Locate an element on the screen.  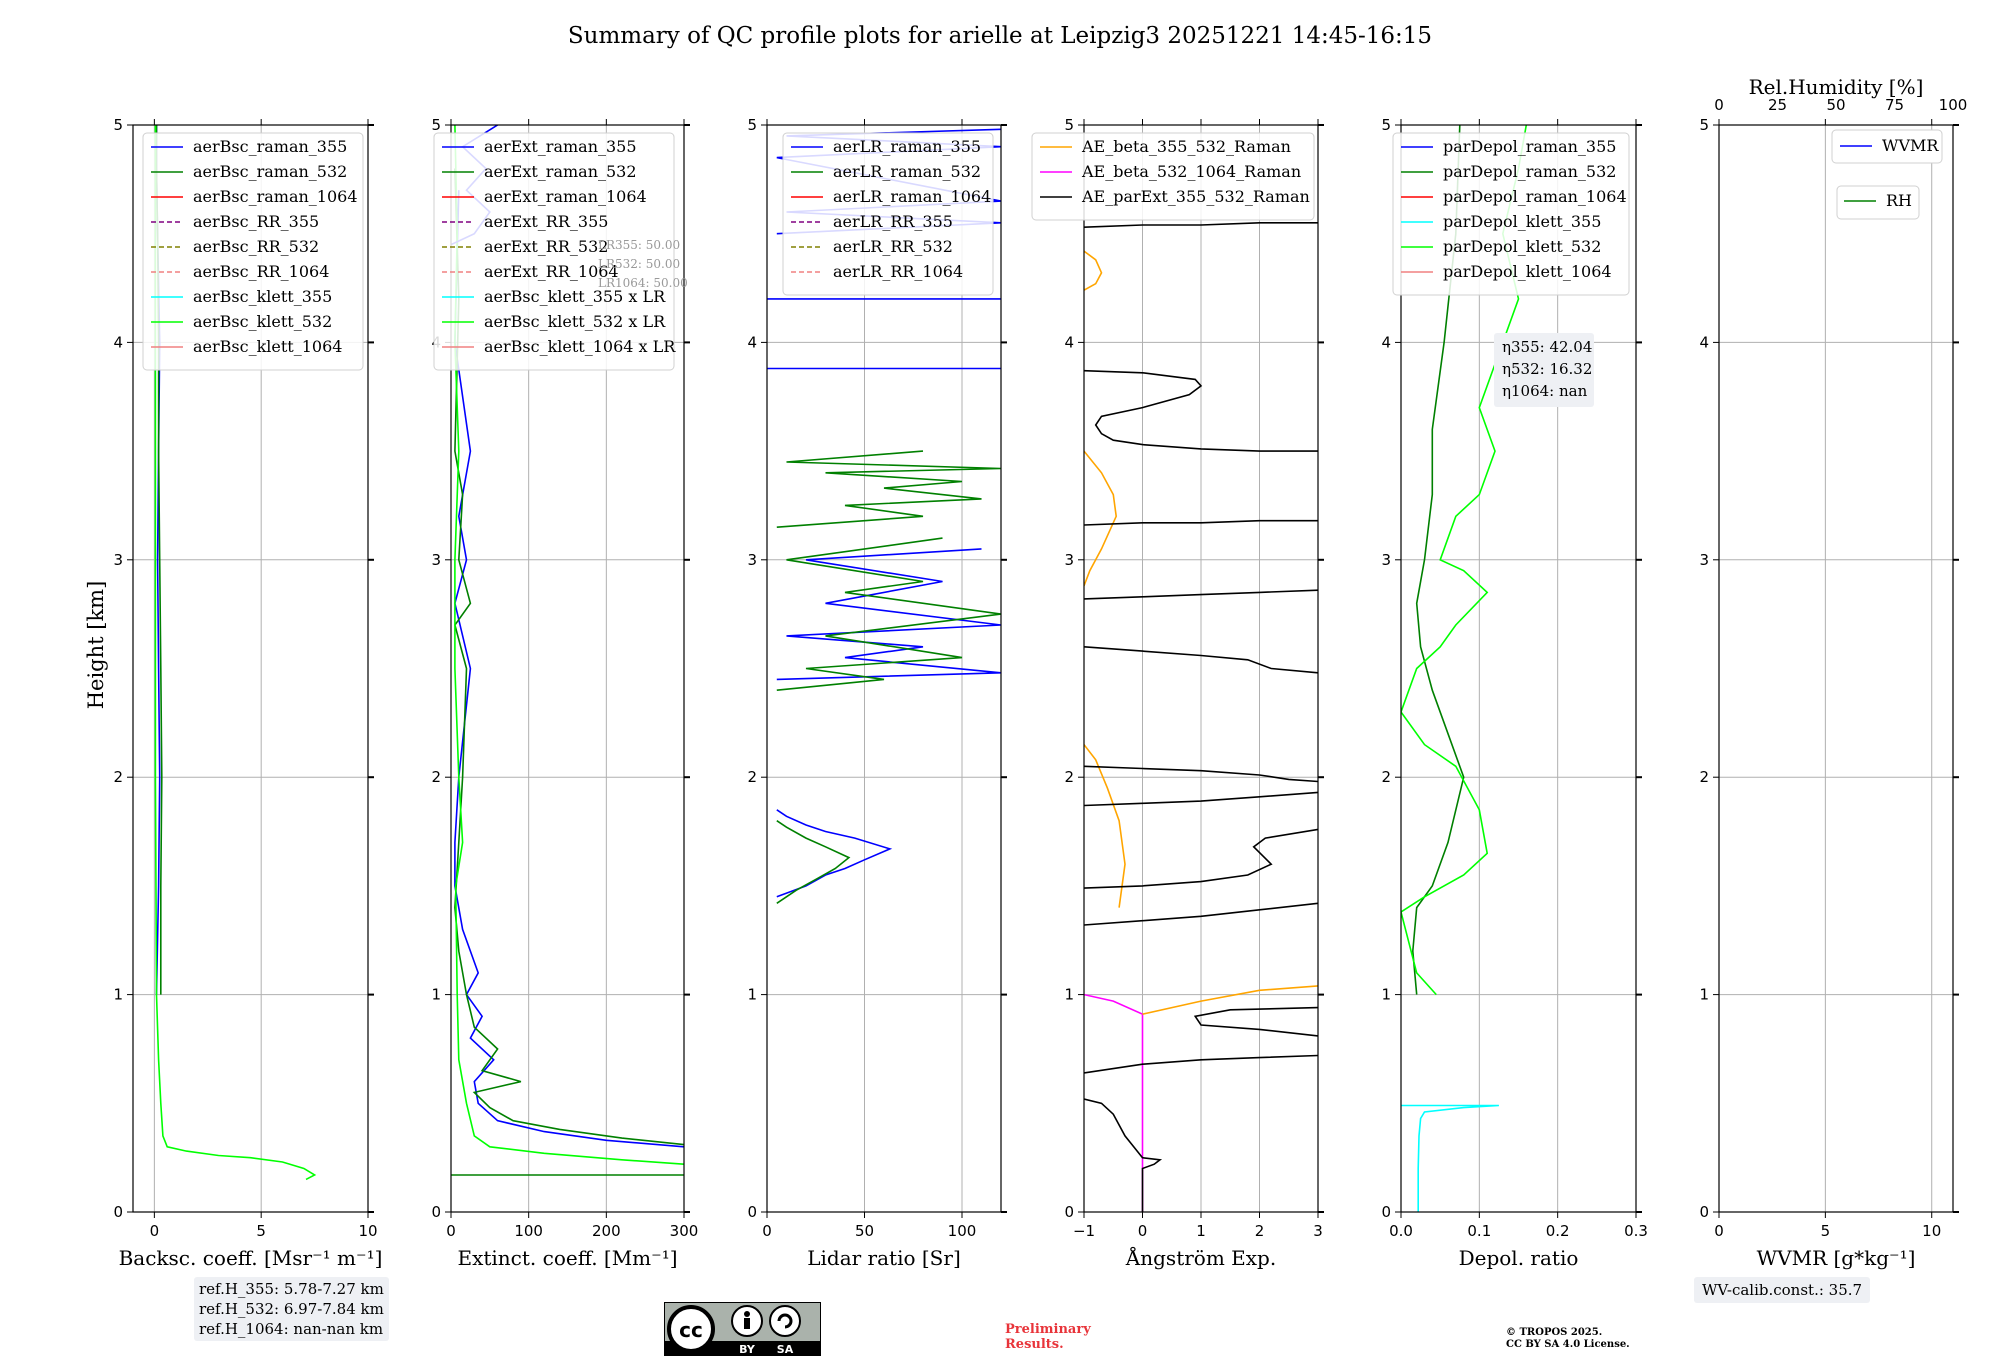
top-x-axis-label: Rel.Humidity [%] is located at coordinates (1836, 87).